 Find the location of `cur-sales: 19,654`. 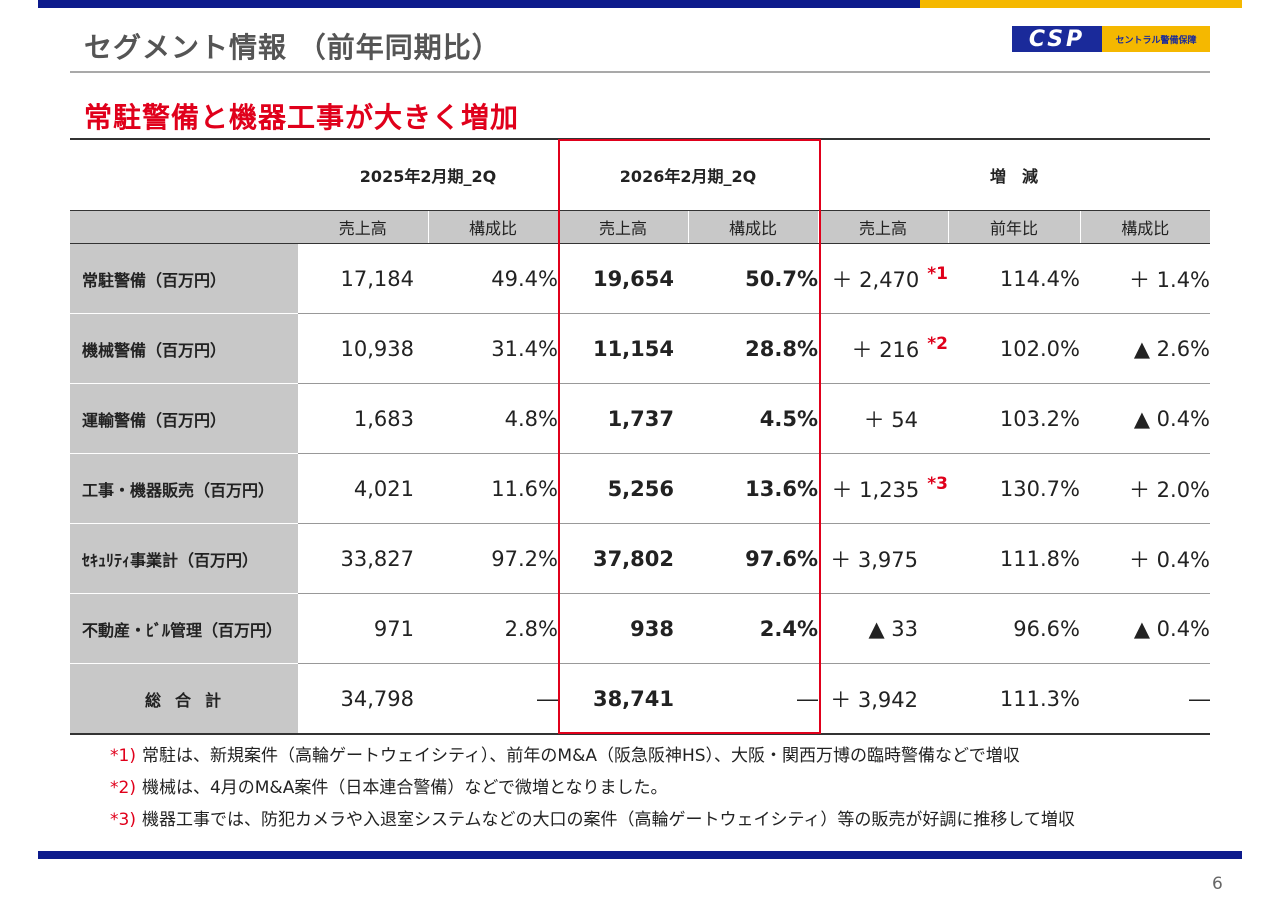

cur-sales: 19,654 is located at coordinates (623, 278).